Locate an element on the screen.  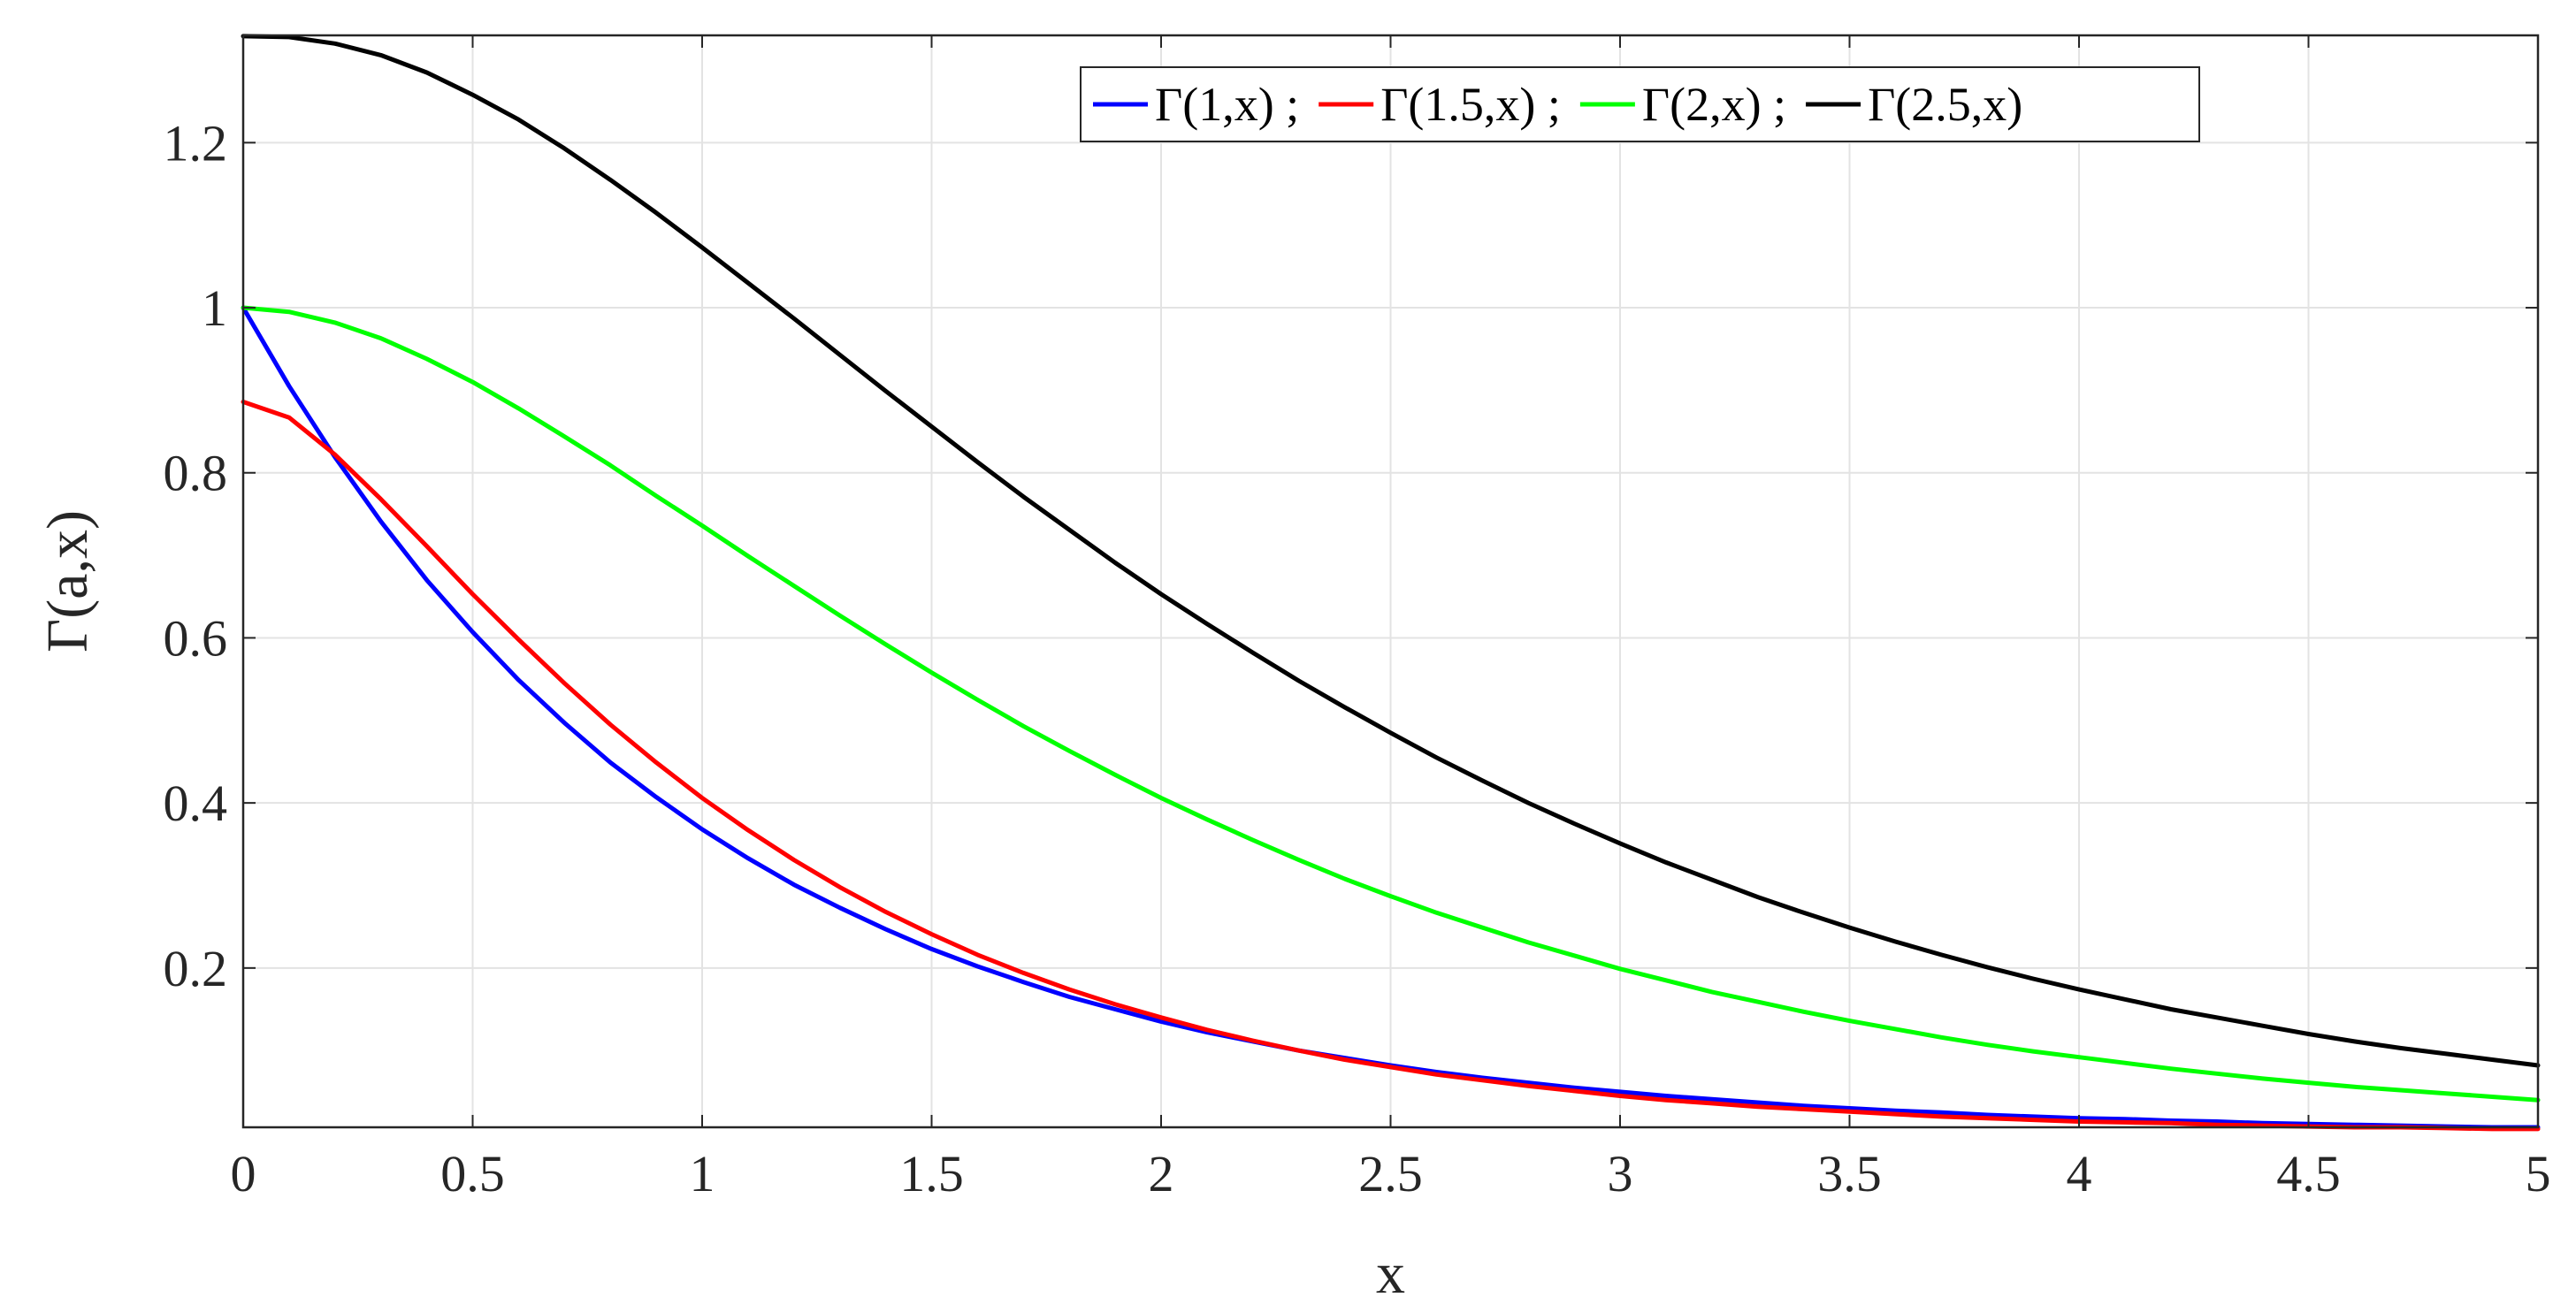
x-tick-label: 2.5 is located at coordinates (1391, 1173).